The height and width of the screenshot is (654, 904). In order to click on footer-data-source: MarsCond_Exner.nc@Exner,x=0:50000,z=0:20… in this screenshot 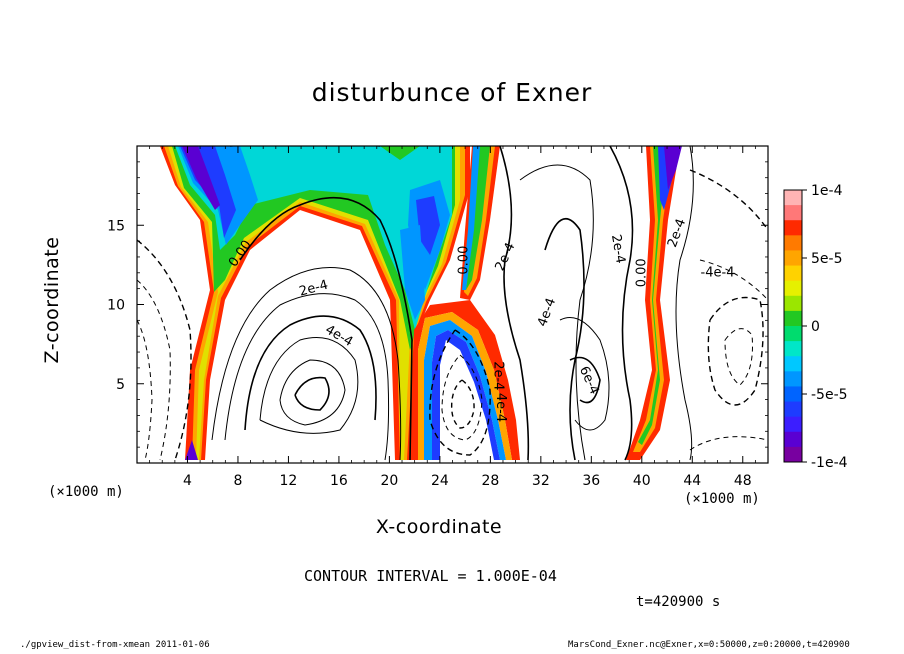, I will do `click(709, 645)`.